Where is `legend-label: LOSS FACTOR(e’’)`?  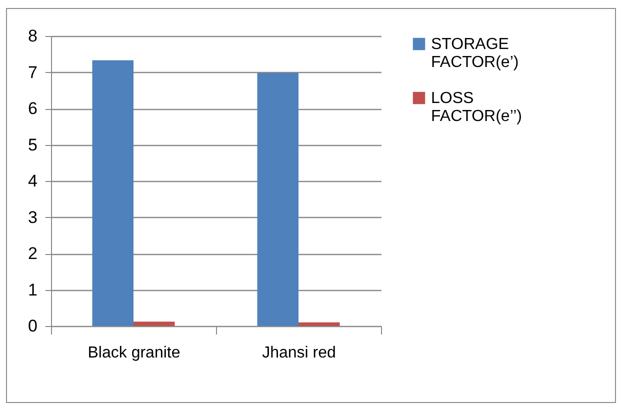
legend-label: LOSS FACTOR(e’’) is located at coordinates (476, 107).